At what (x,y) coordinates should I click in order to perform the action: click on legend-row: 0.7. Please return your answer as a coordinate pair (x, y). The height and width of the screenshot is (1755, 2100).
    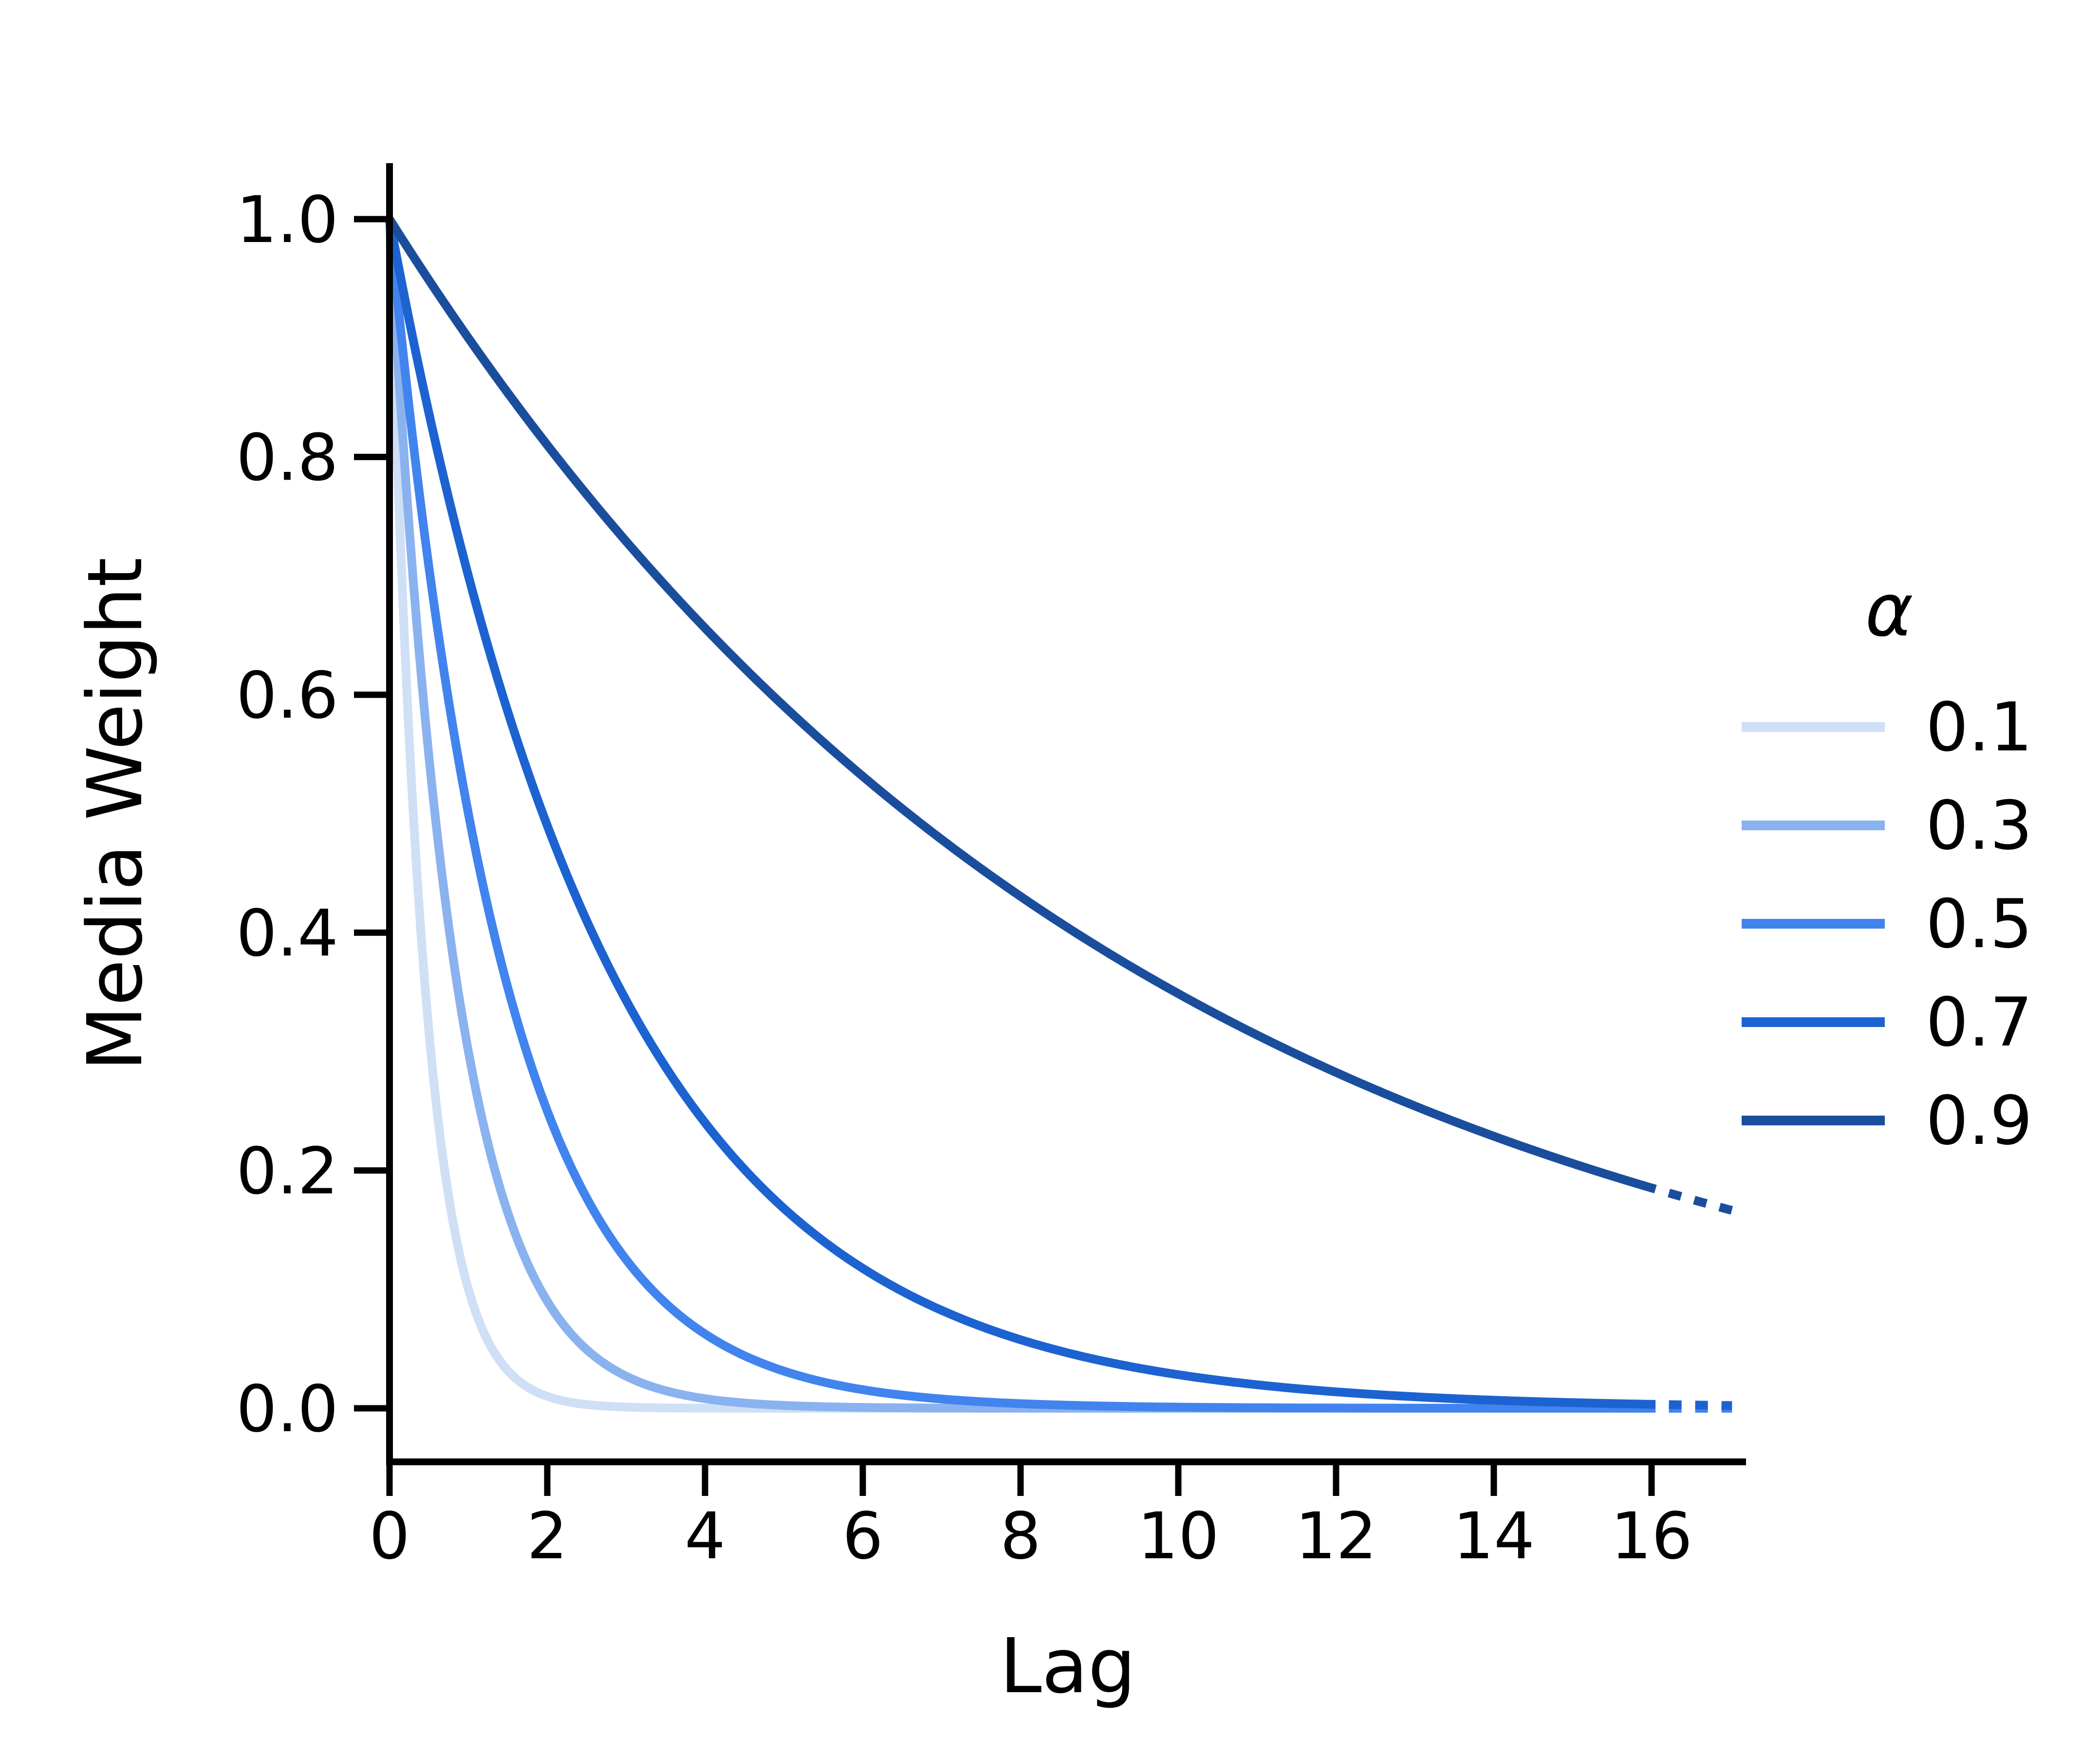
    Looking at the image, I should click on (1887, 1022).